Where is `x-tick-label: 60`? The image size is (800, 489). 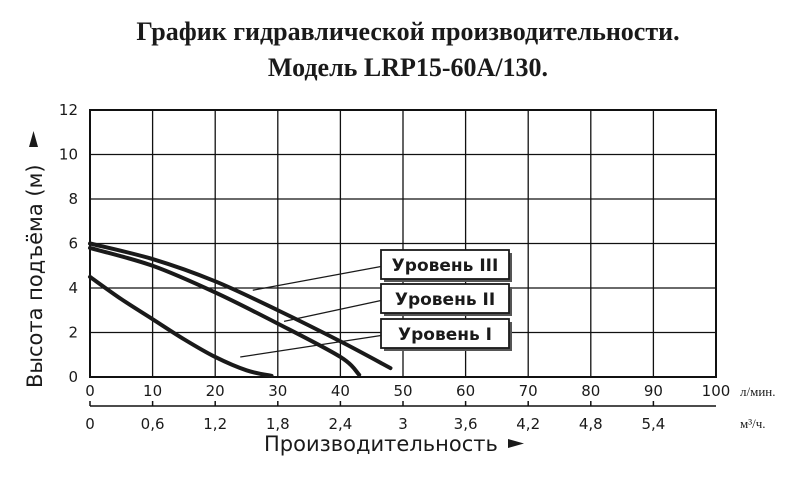
x-tick-label: 60 is located at coordinates (465, 391).